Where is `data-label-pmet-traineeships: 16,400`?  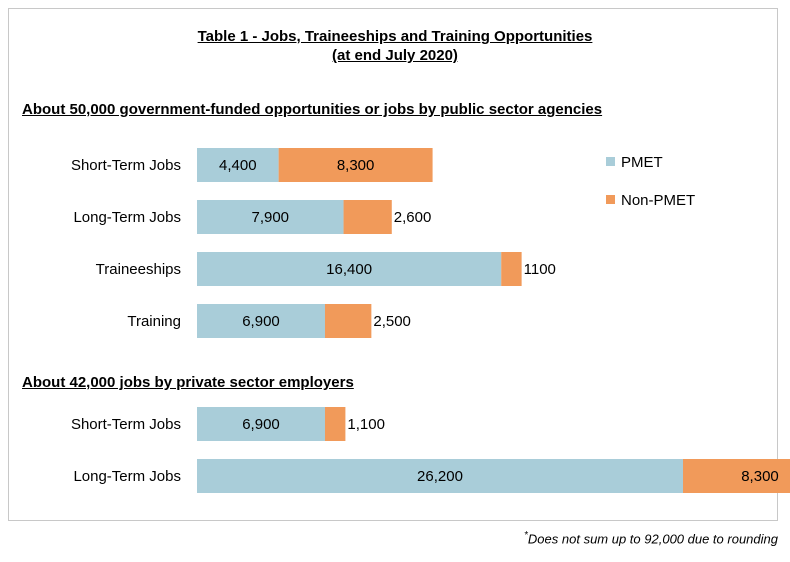 data-label-pmet-traineeships: 16,400 is located at coordinates (349, 269).